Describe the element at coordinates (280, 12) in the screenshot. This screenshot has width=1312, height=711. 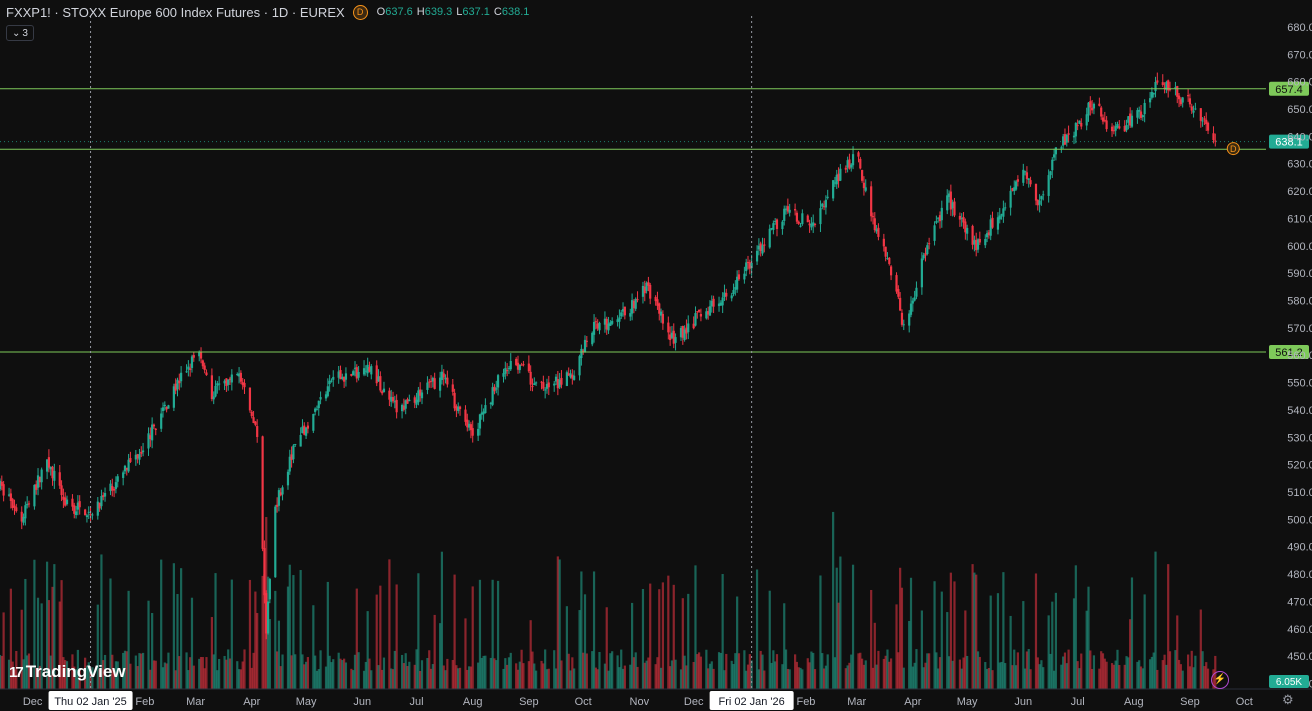
I see `interval-label: 1D` at that location.